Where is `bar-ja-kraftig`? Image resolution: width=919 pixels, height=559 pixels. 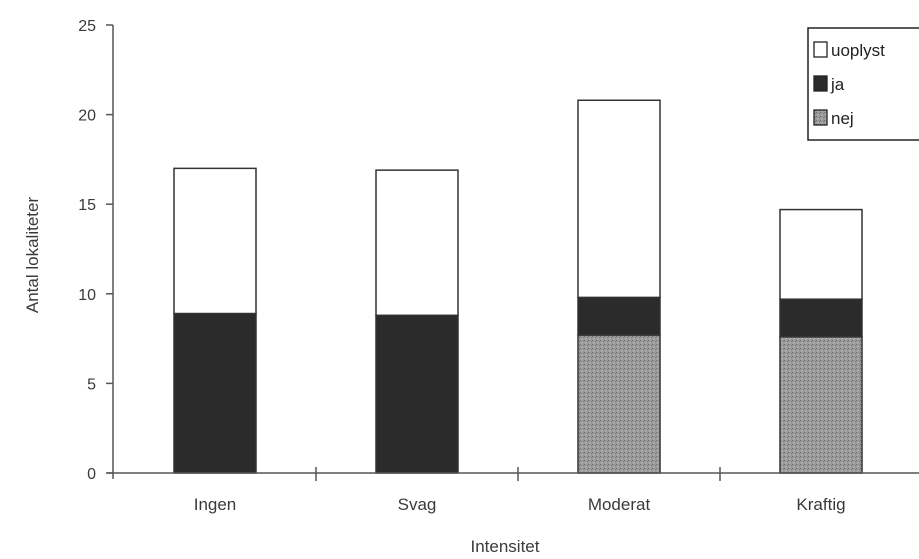
bar-ja-kraftig is located at coordinates (821, 318).